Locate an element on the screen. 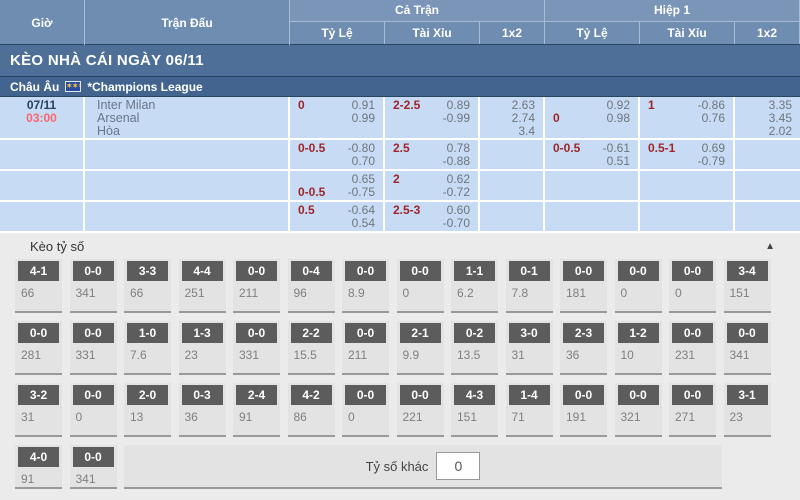 The height and width of the screenshot is (500, 800). odds-row: 0.65 0-0.5 -0.75 2 0.62 -0.72 is located at coordinates (400, 186).